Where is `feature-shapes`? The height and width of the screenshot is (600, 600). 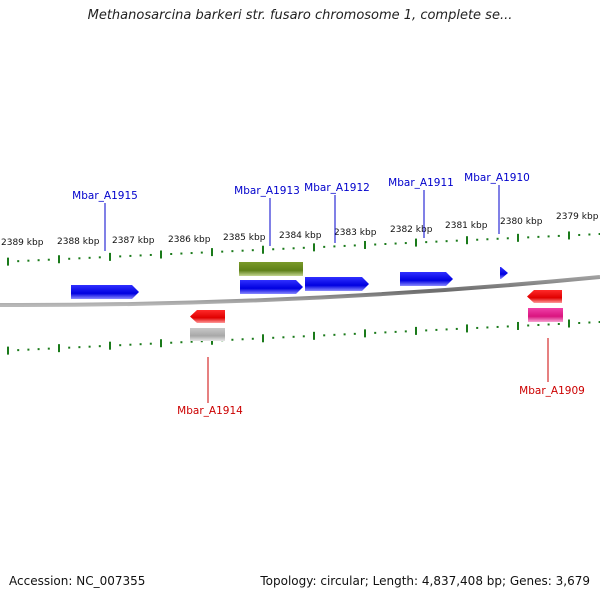 feature-shapes is located at coordinates (317, 301).